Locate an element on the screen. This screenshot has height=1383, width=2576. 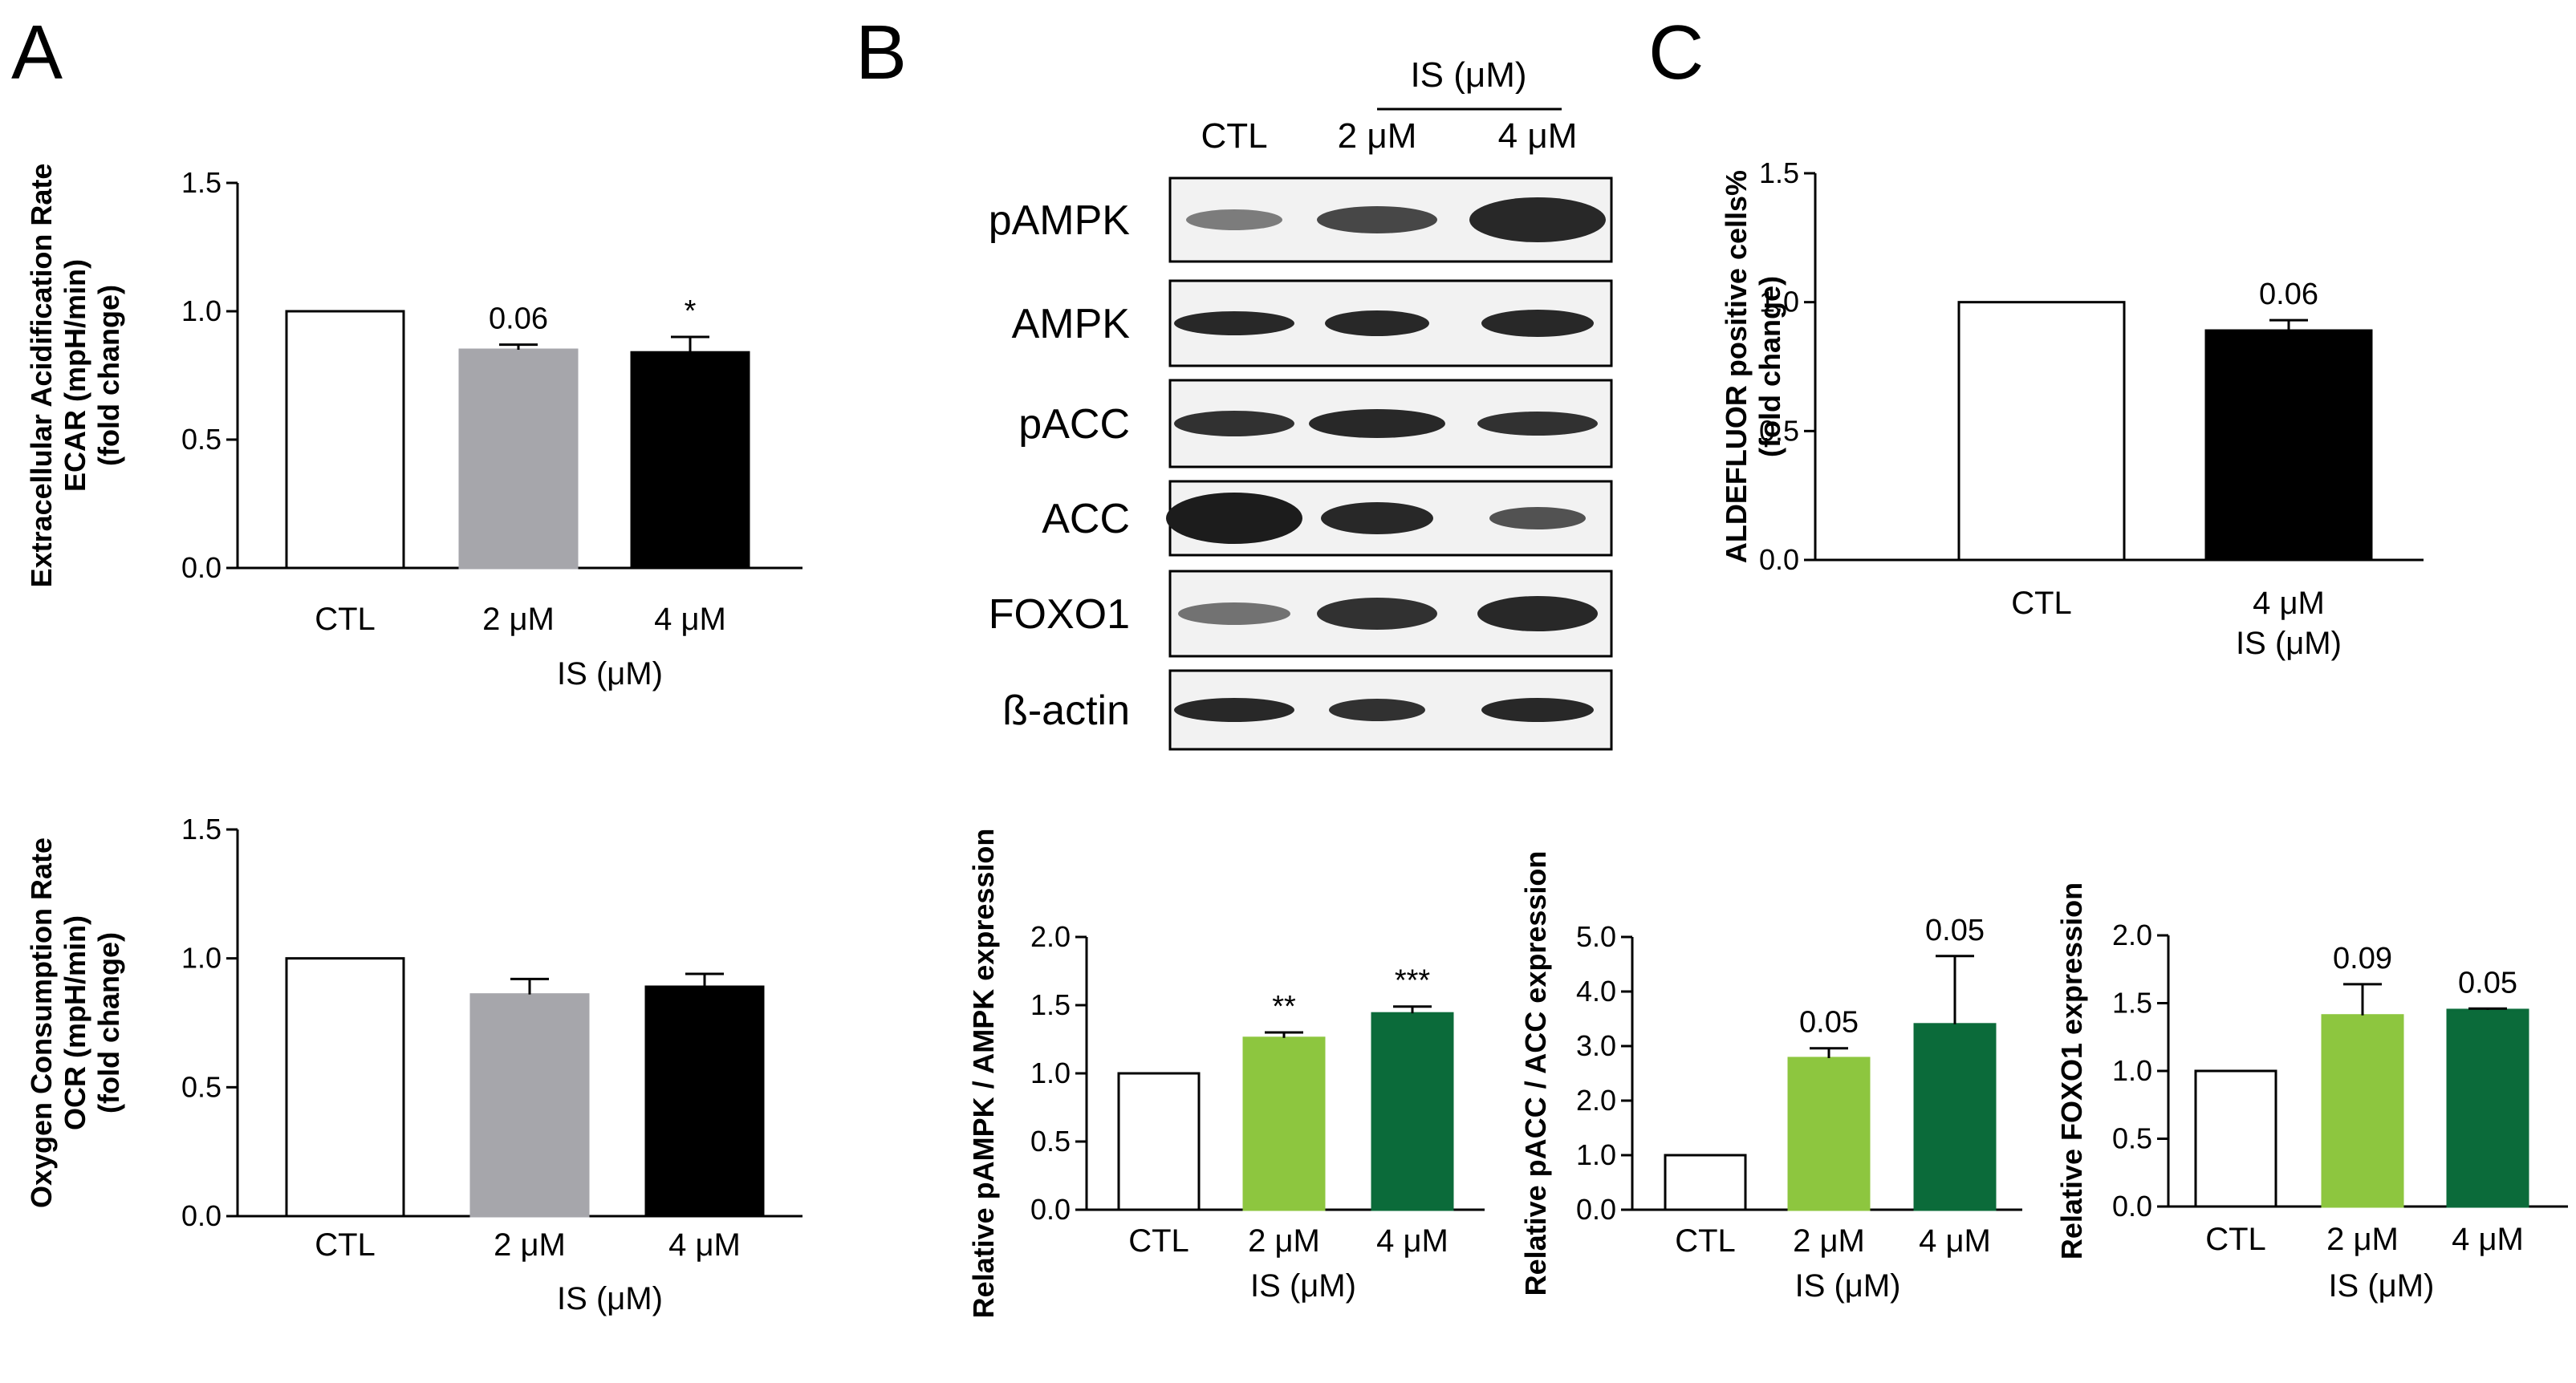
blot-group-label: IS (μM) is located at coordinates (1468, 75).